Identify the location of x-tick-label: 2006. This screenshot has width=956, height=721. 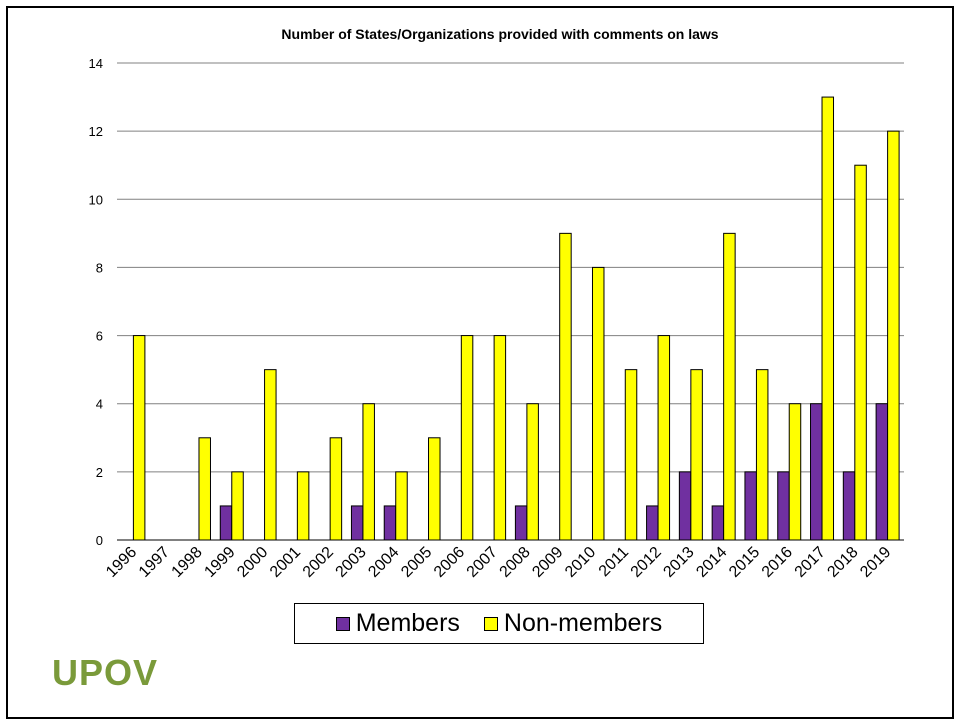
(449, 562).